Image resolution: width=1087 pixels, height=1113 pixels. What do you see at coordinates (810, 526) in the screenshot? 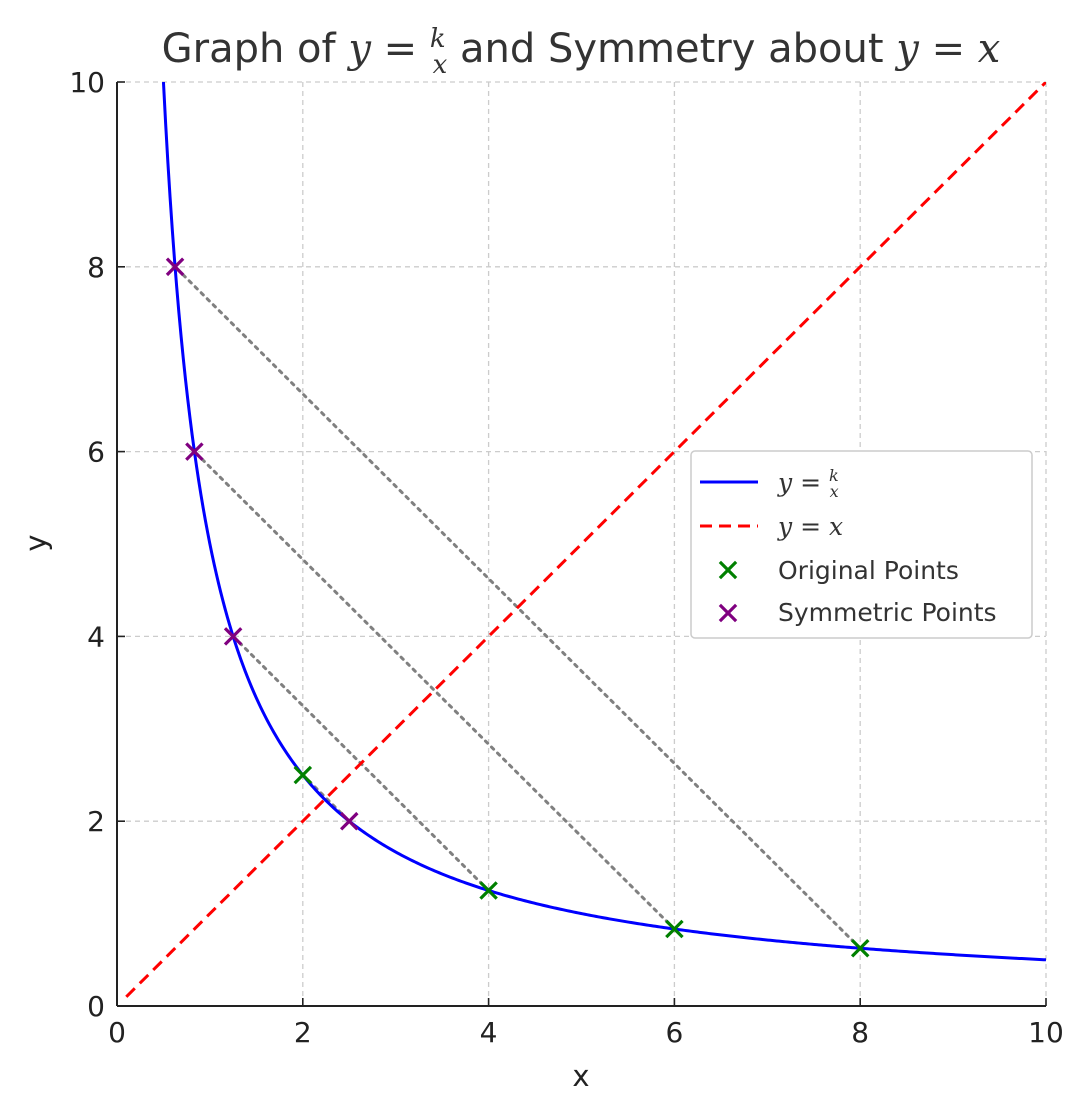
I see `legend-label-line: y = x` at bounding box center [810, 526].